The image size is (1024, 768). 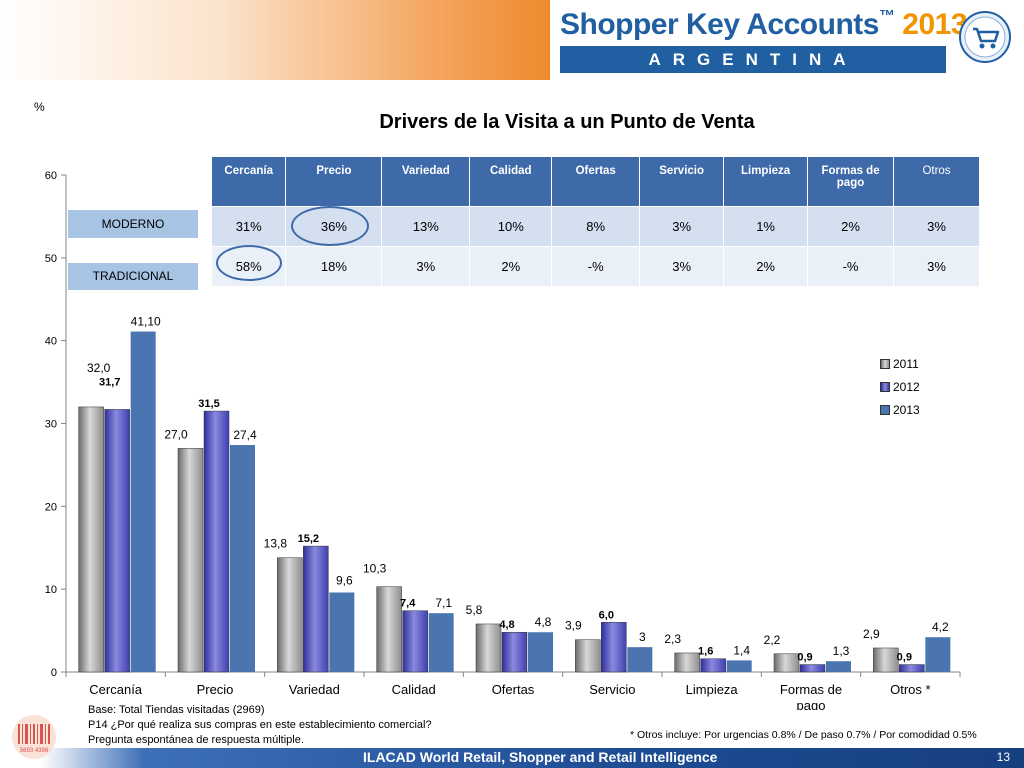 I want to click on channel-label-moderno: MODERNO, so click(x=133, y=224).